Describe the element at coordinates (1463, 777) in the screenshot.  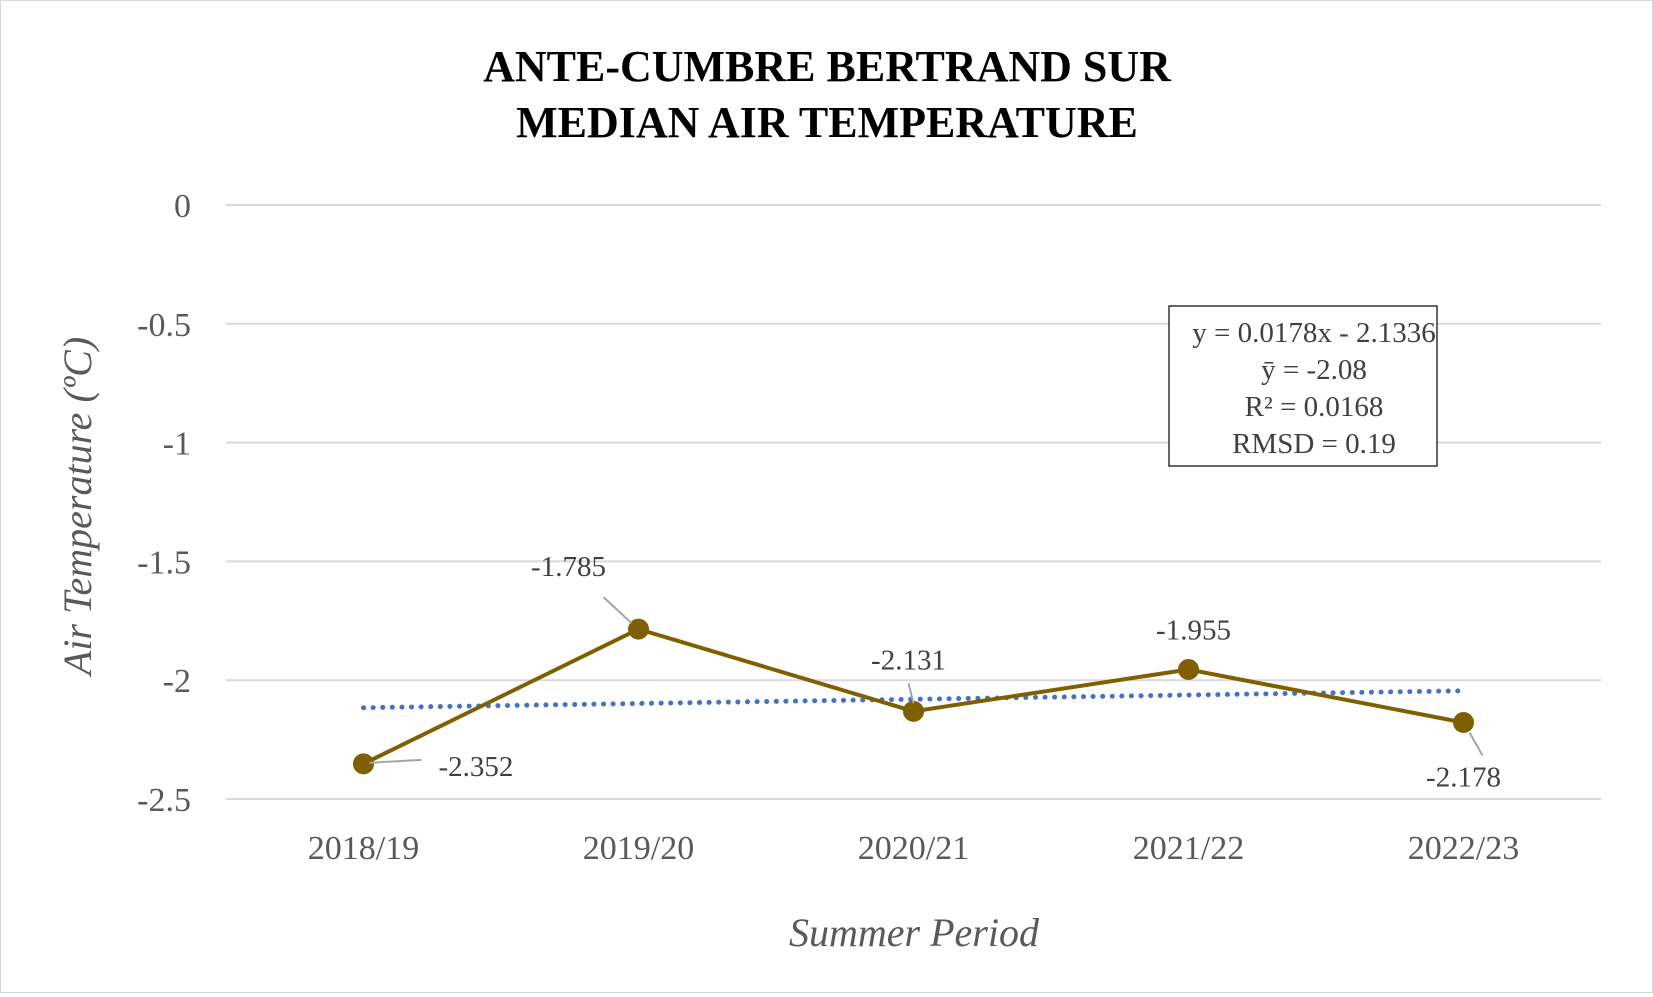
I see `data-label: -2.178` at that location.